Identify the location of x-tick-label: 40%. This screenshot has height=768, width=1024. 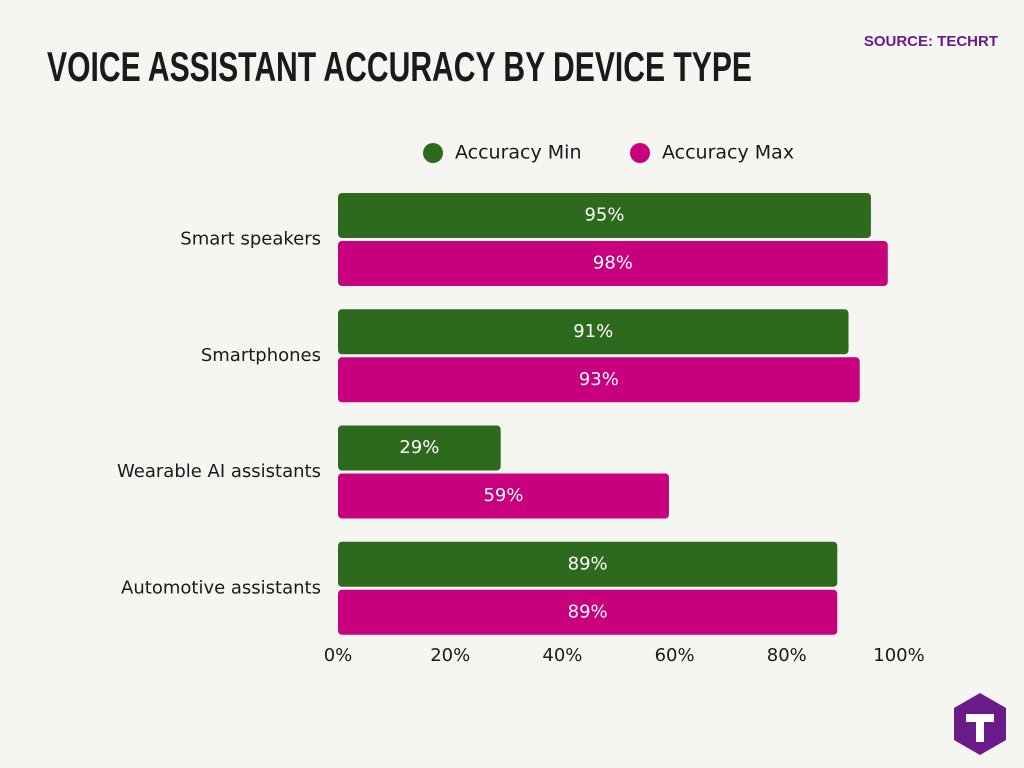
(562, 655).